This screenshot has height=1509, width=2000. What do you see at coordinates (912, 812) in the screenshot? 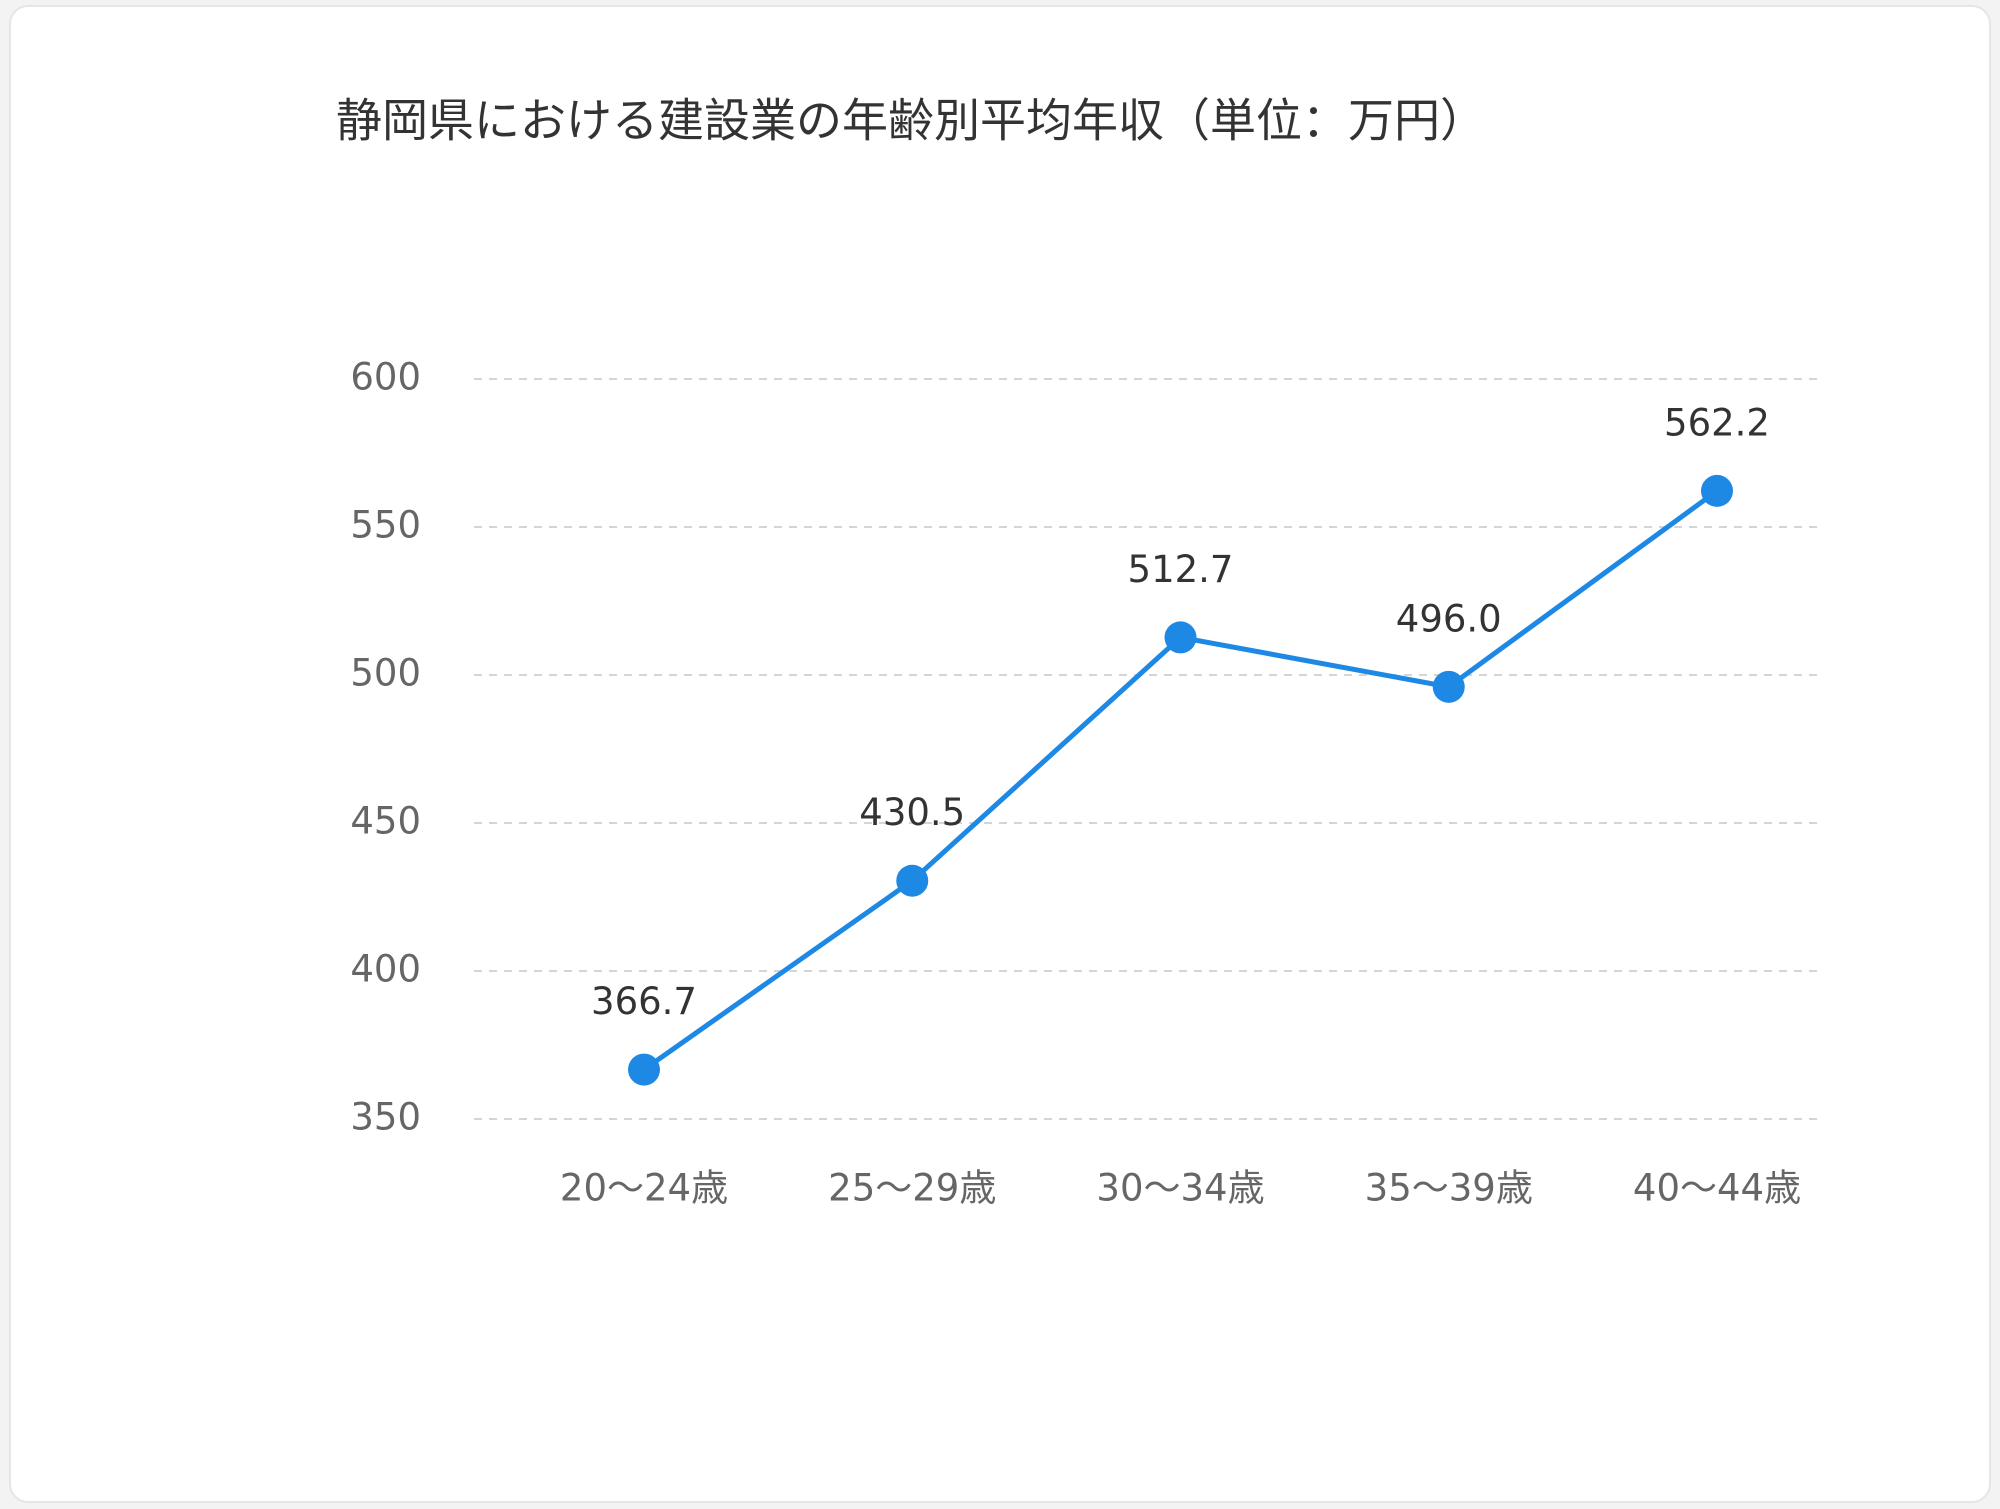
I see `data-label: 430.5` at bounding box center [912, 812].